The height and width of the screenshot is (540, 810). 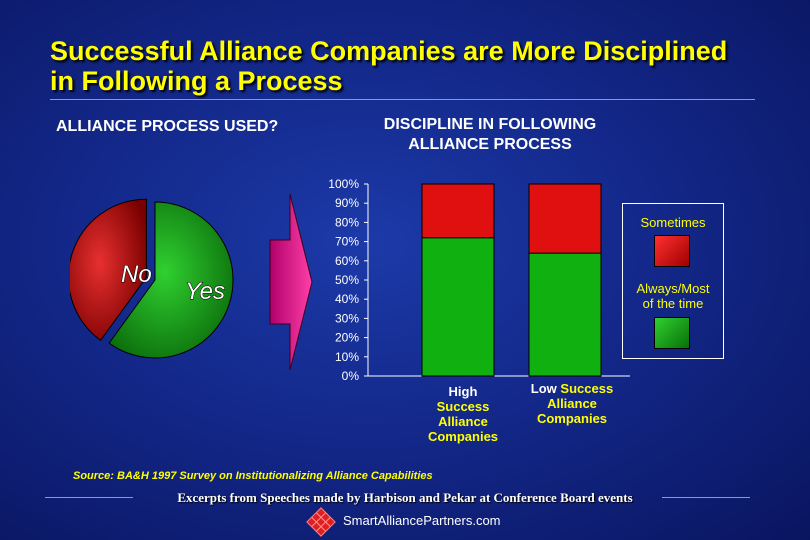 What do you see at coordinates (572, 418) in the screenshot?
I see `x-label-low-line-3: Companies` at bounding box center [572, 418].